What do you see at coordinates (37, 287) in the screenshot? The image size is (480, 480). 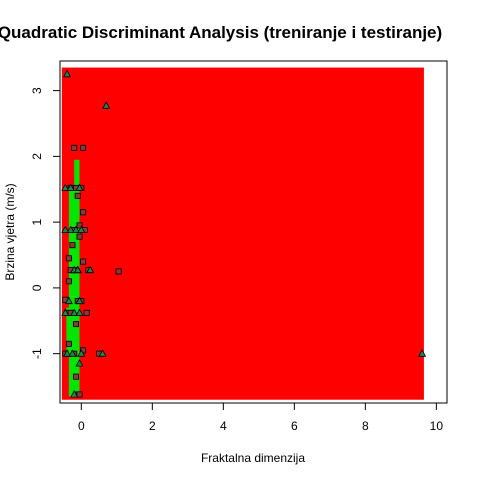 I see `y-tick-label: 0` at bounding box center [37, 287].